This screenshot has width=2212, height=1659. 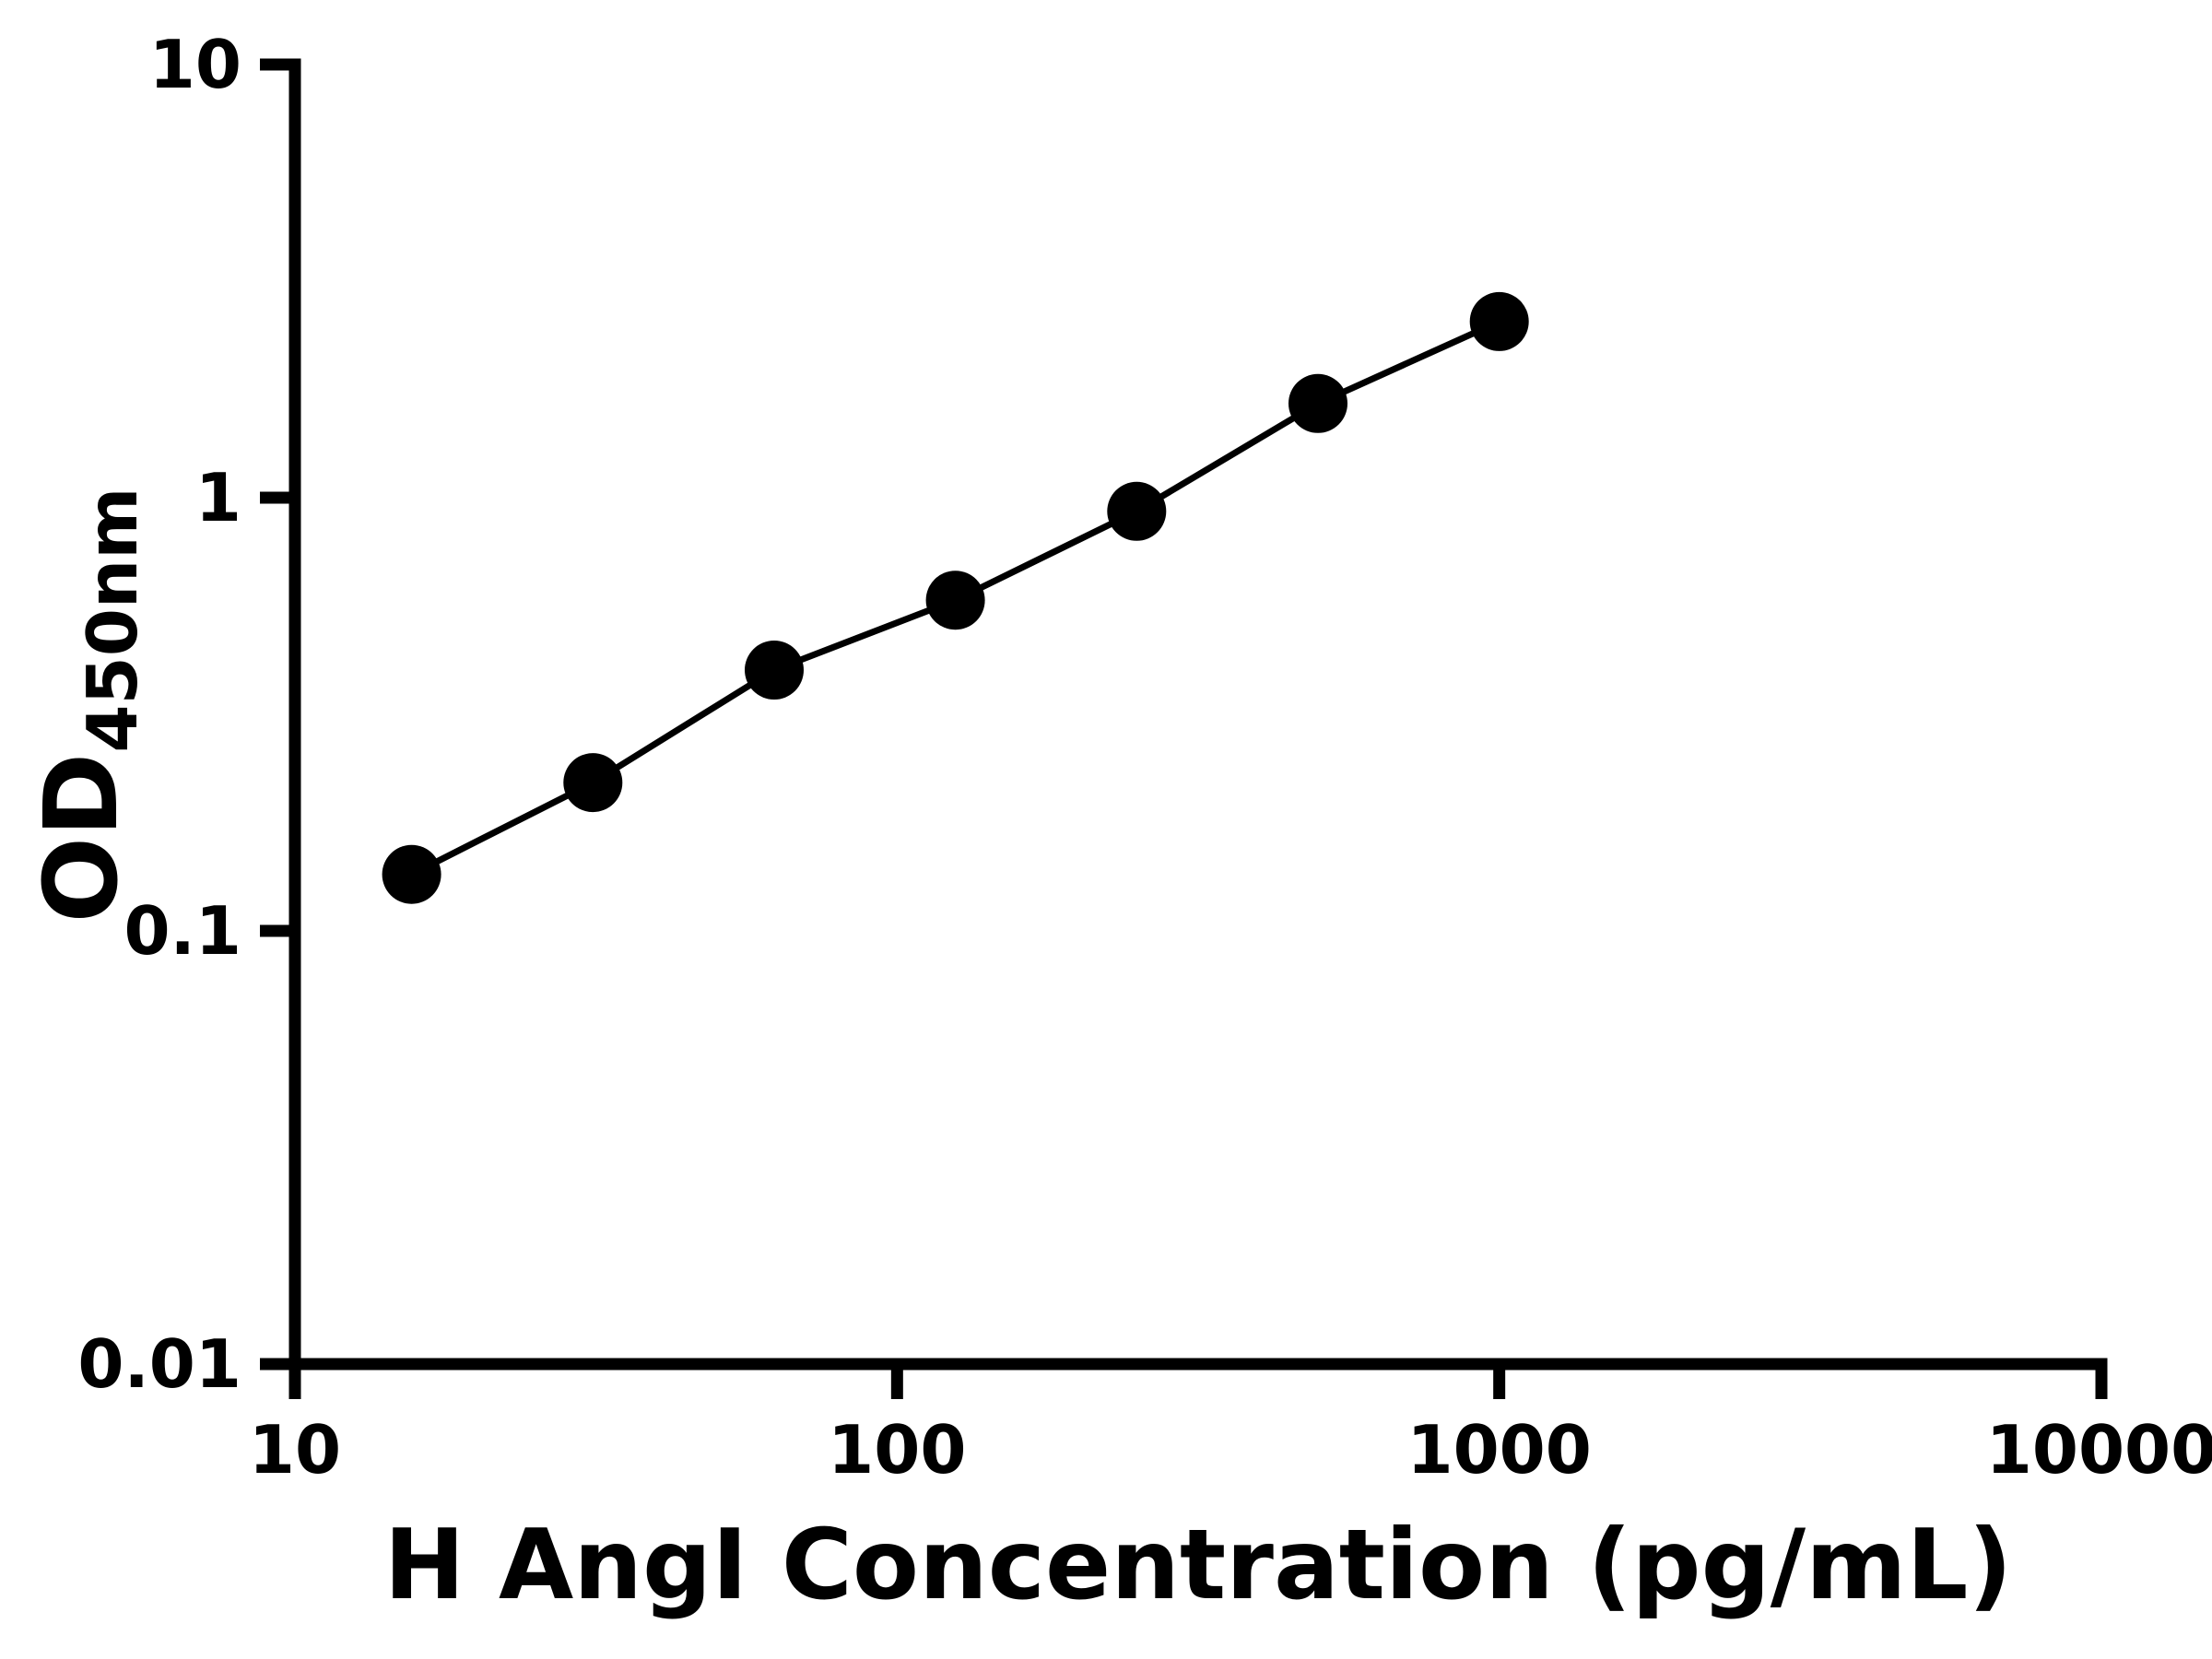 I want to click on x-tick-label: 100, so click(x=897, y=1449).